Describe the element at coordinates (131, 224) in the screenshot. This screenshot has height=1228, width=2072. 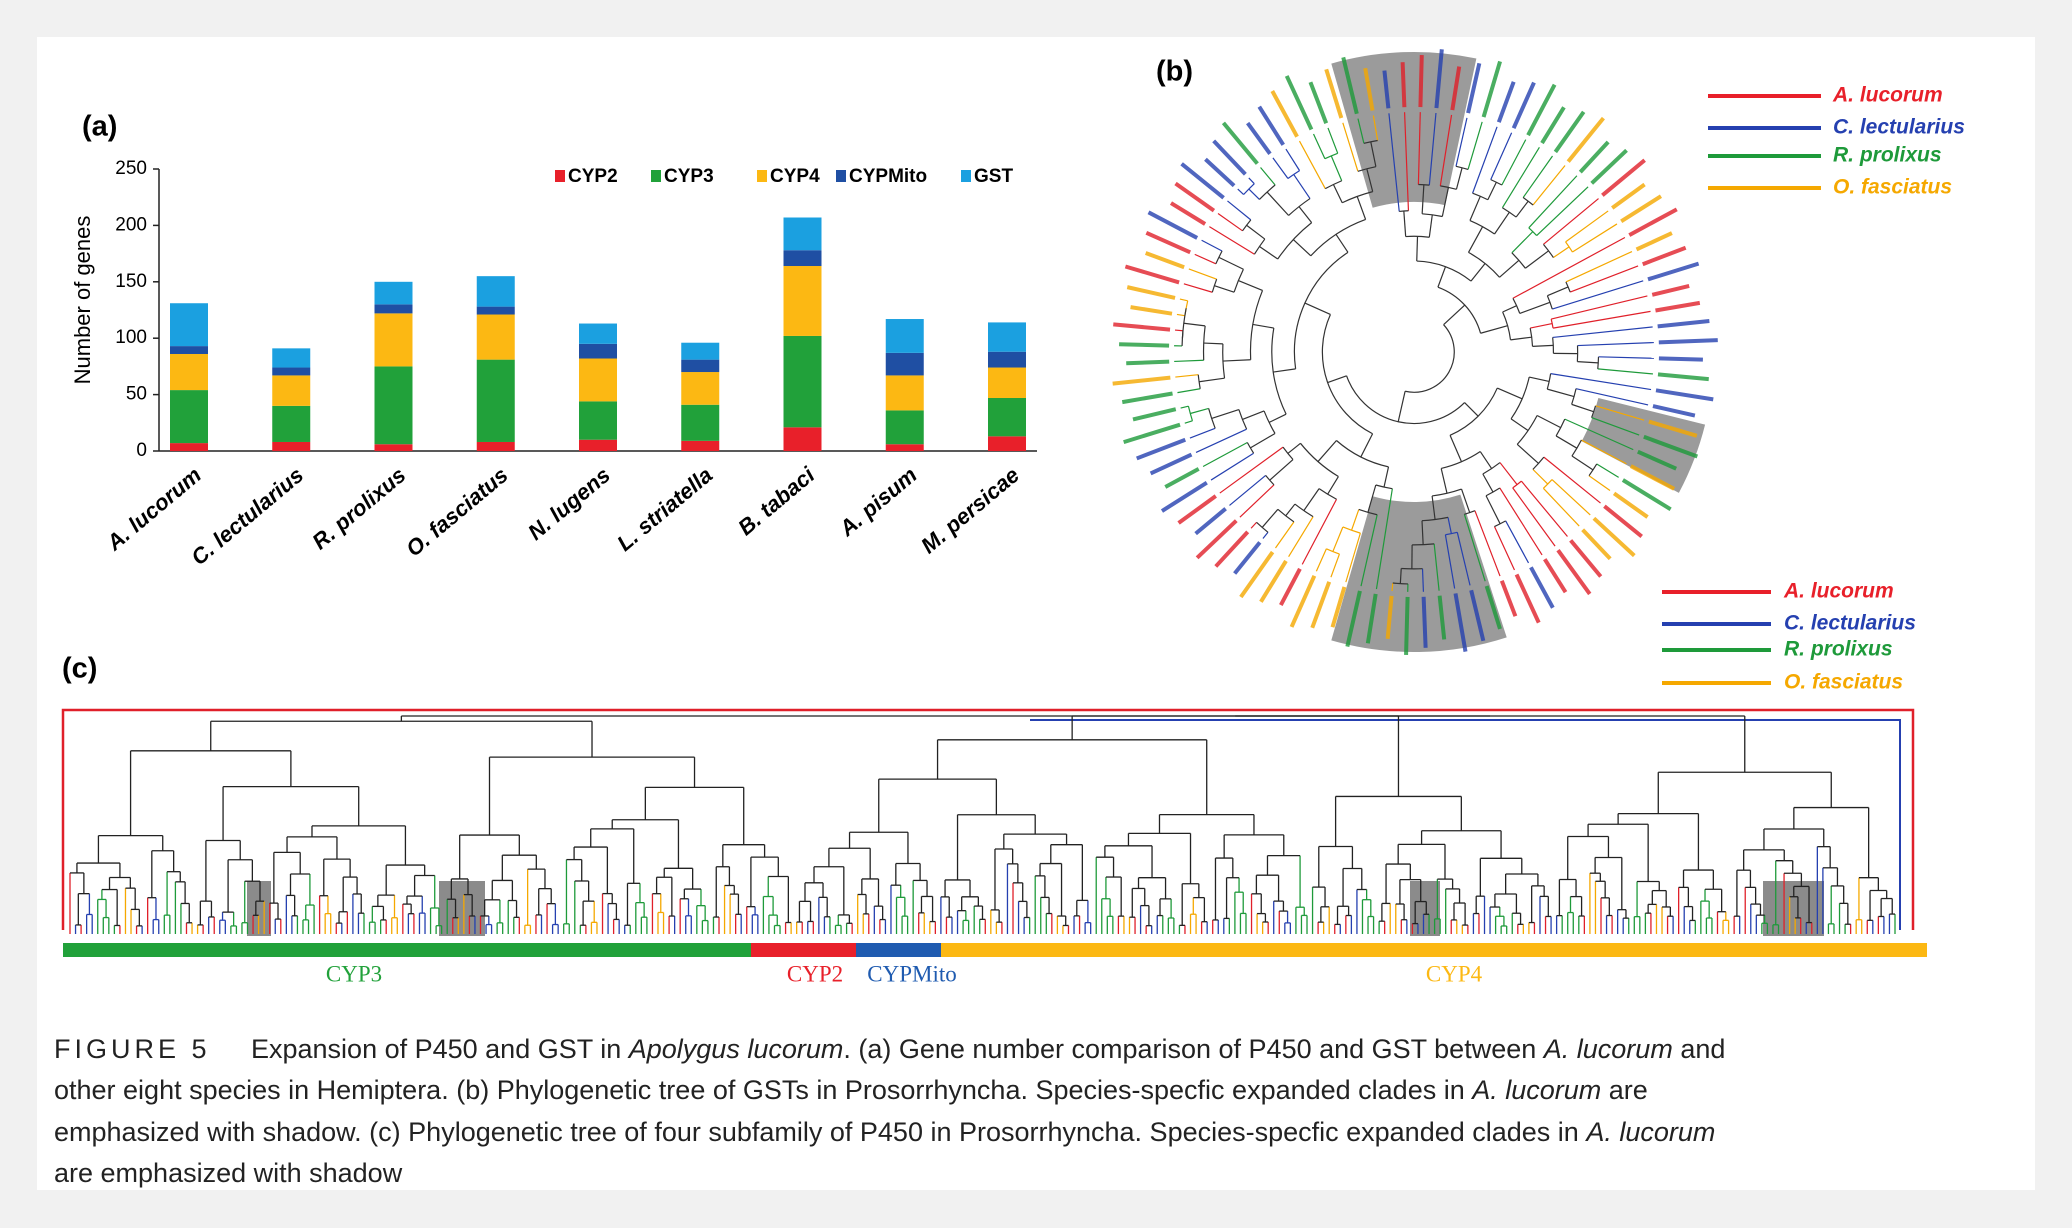
I see `y-tick-label: 200` at that location.